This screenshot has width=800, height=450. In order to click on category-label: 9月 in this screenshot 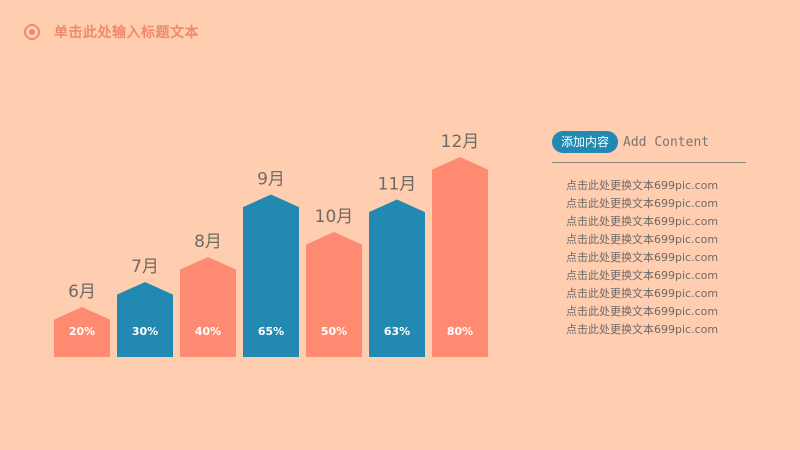, I will do `click(271, 180)`.